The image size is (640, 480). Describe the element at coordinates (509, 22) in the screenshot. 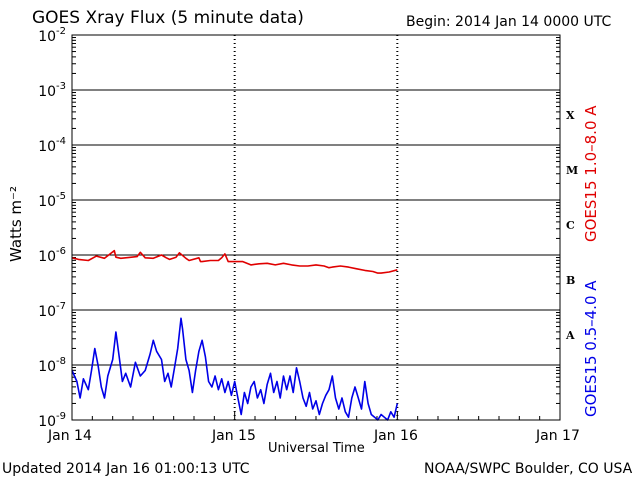

I see `begin-time: Begin: 2014 Jan 14 0000 UTC` at that location.